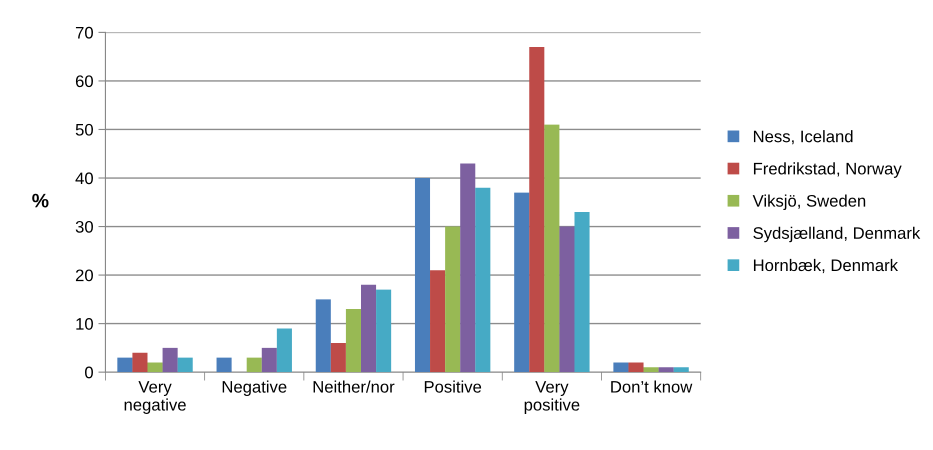 The width and height of the screenshot is (933, 450). Describe the element at coordinates (809, 202) in the screenshot. I see `legend-label: Viksjö, Sweden` at that location.